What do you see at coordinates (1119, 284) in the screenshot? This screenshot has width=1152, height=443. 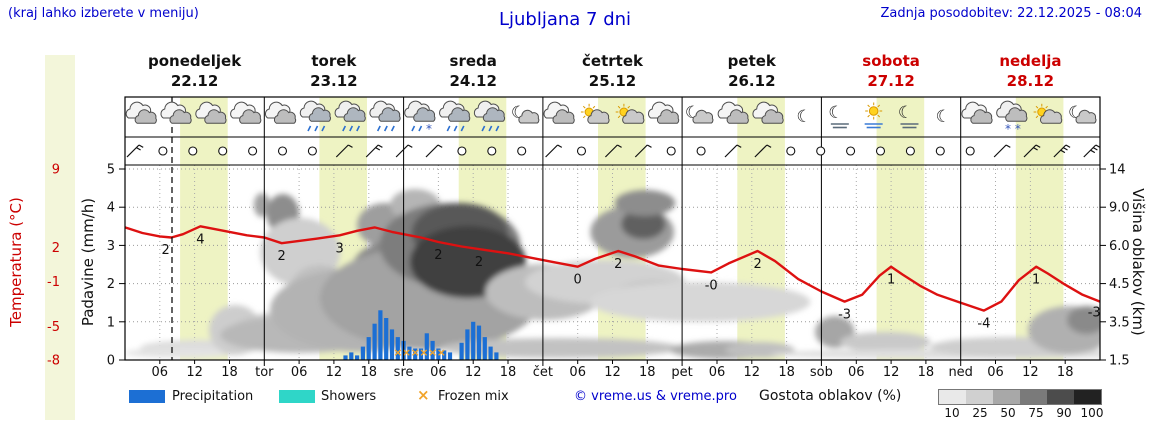 I see `cloud-tick-label: 4.5` at bounding box center [1119, 284].